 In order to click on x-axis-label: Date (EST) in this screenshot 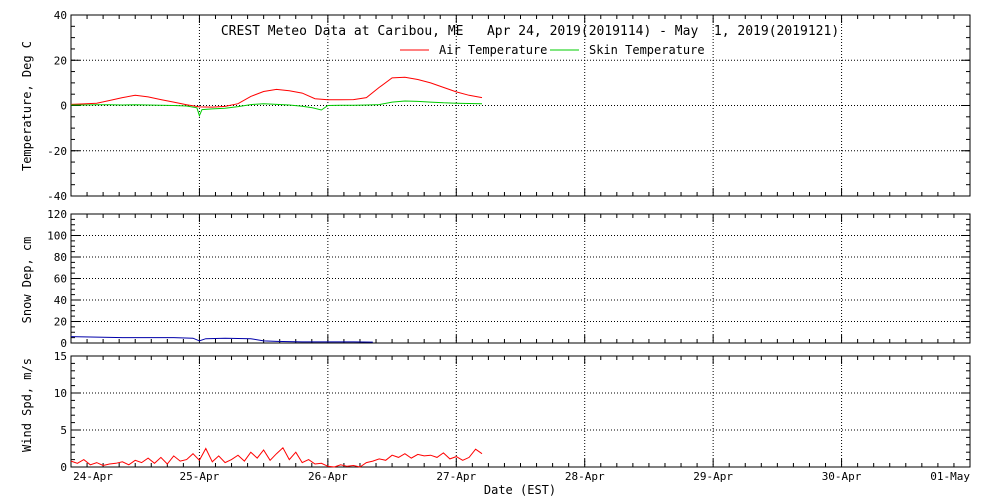, I will do `click(520, 490)`.